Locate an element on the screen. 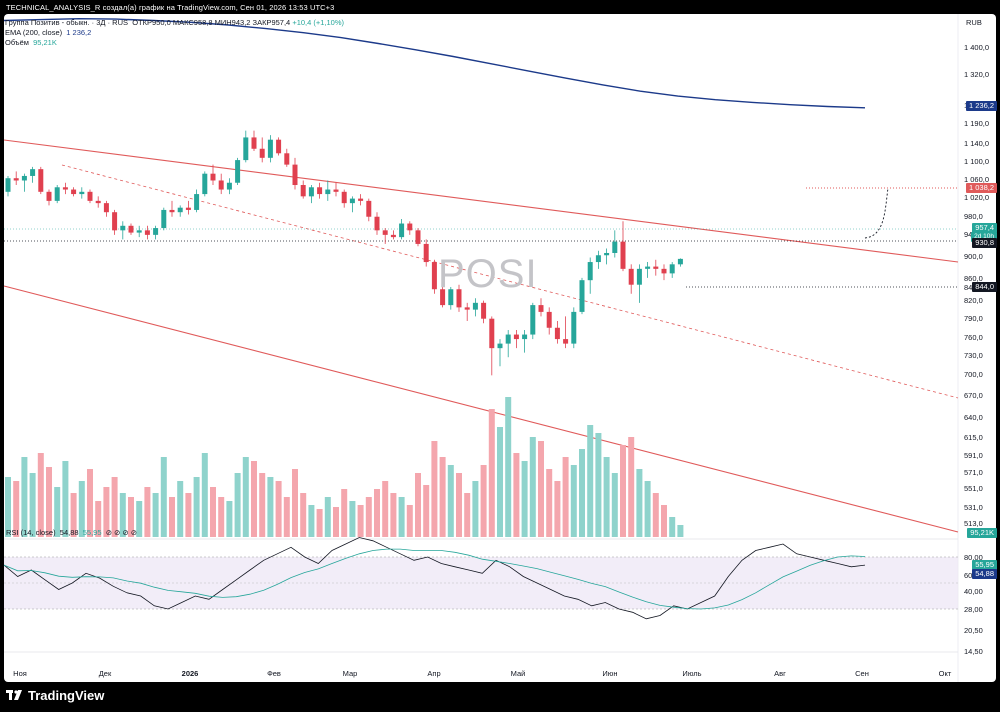  volume-bars is located at coordinates (344, 467).